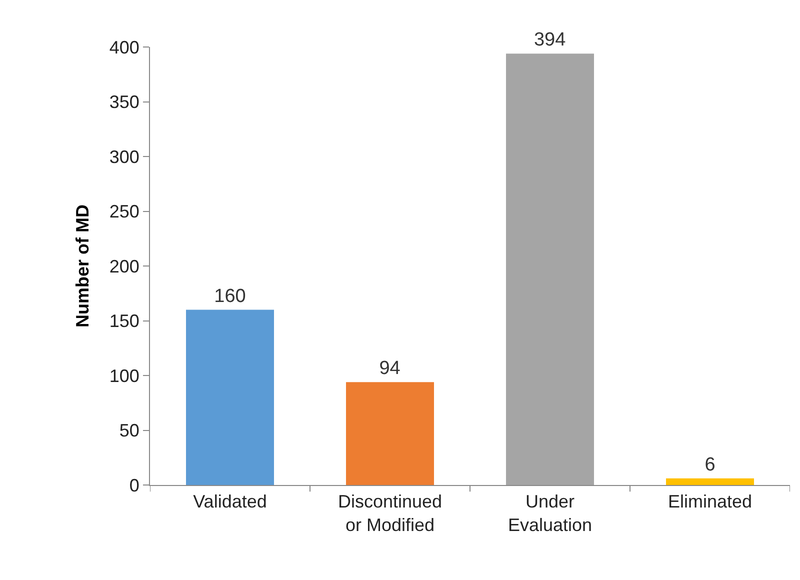 The height and width of the screenshot is (580, 800). I want to click on y-tick-label: 0, so click(134, 485).